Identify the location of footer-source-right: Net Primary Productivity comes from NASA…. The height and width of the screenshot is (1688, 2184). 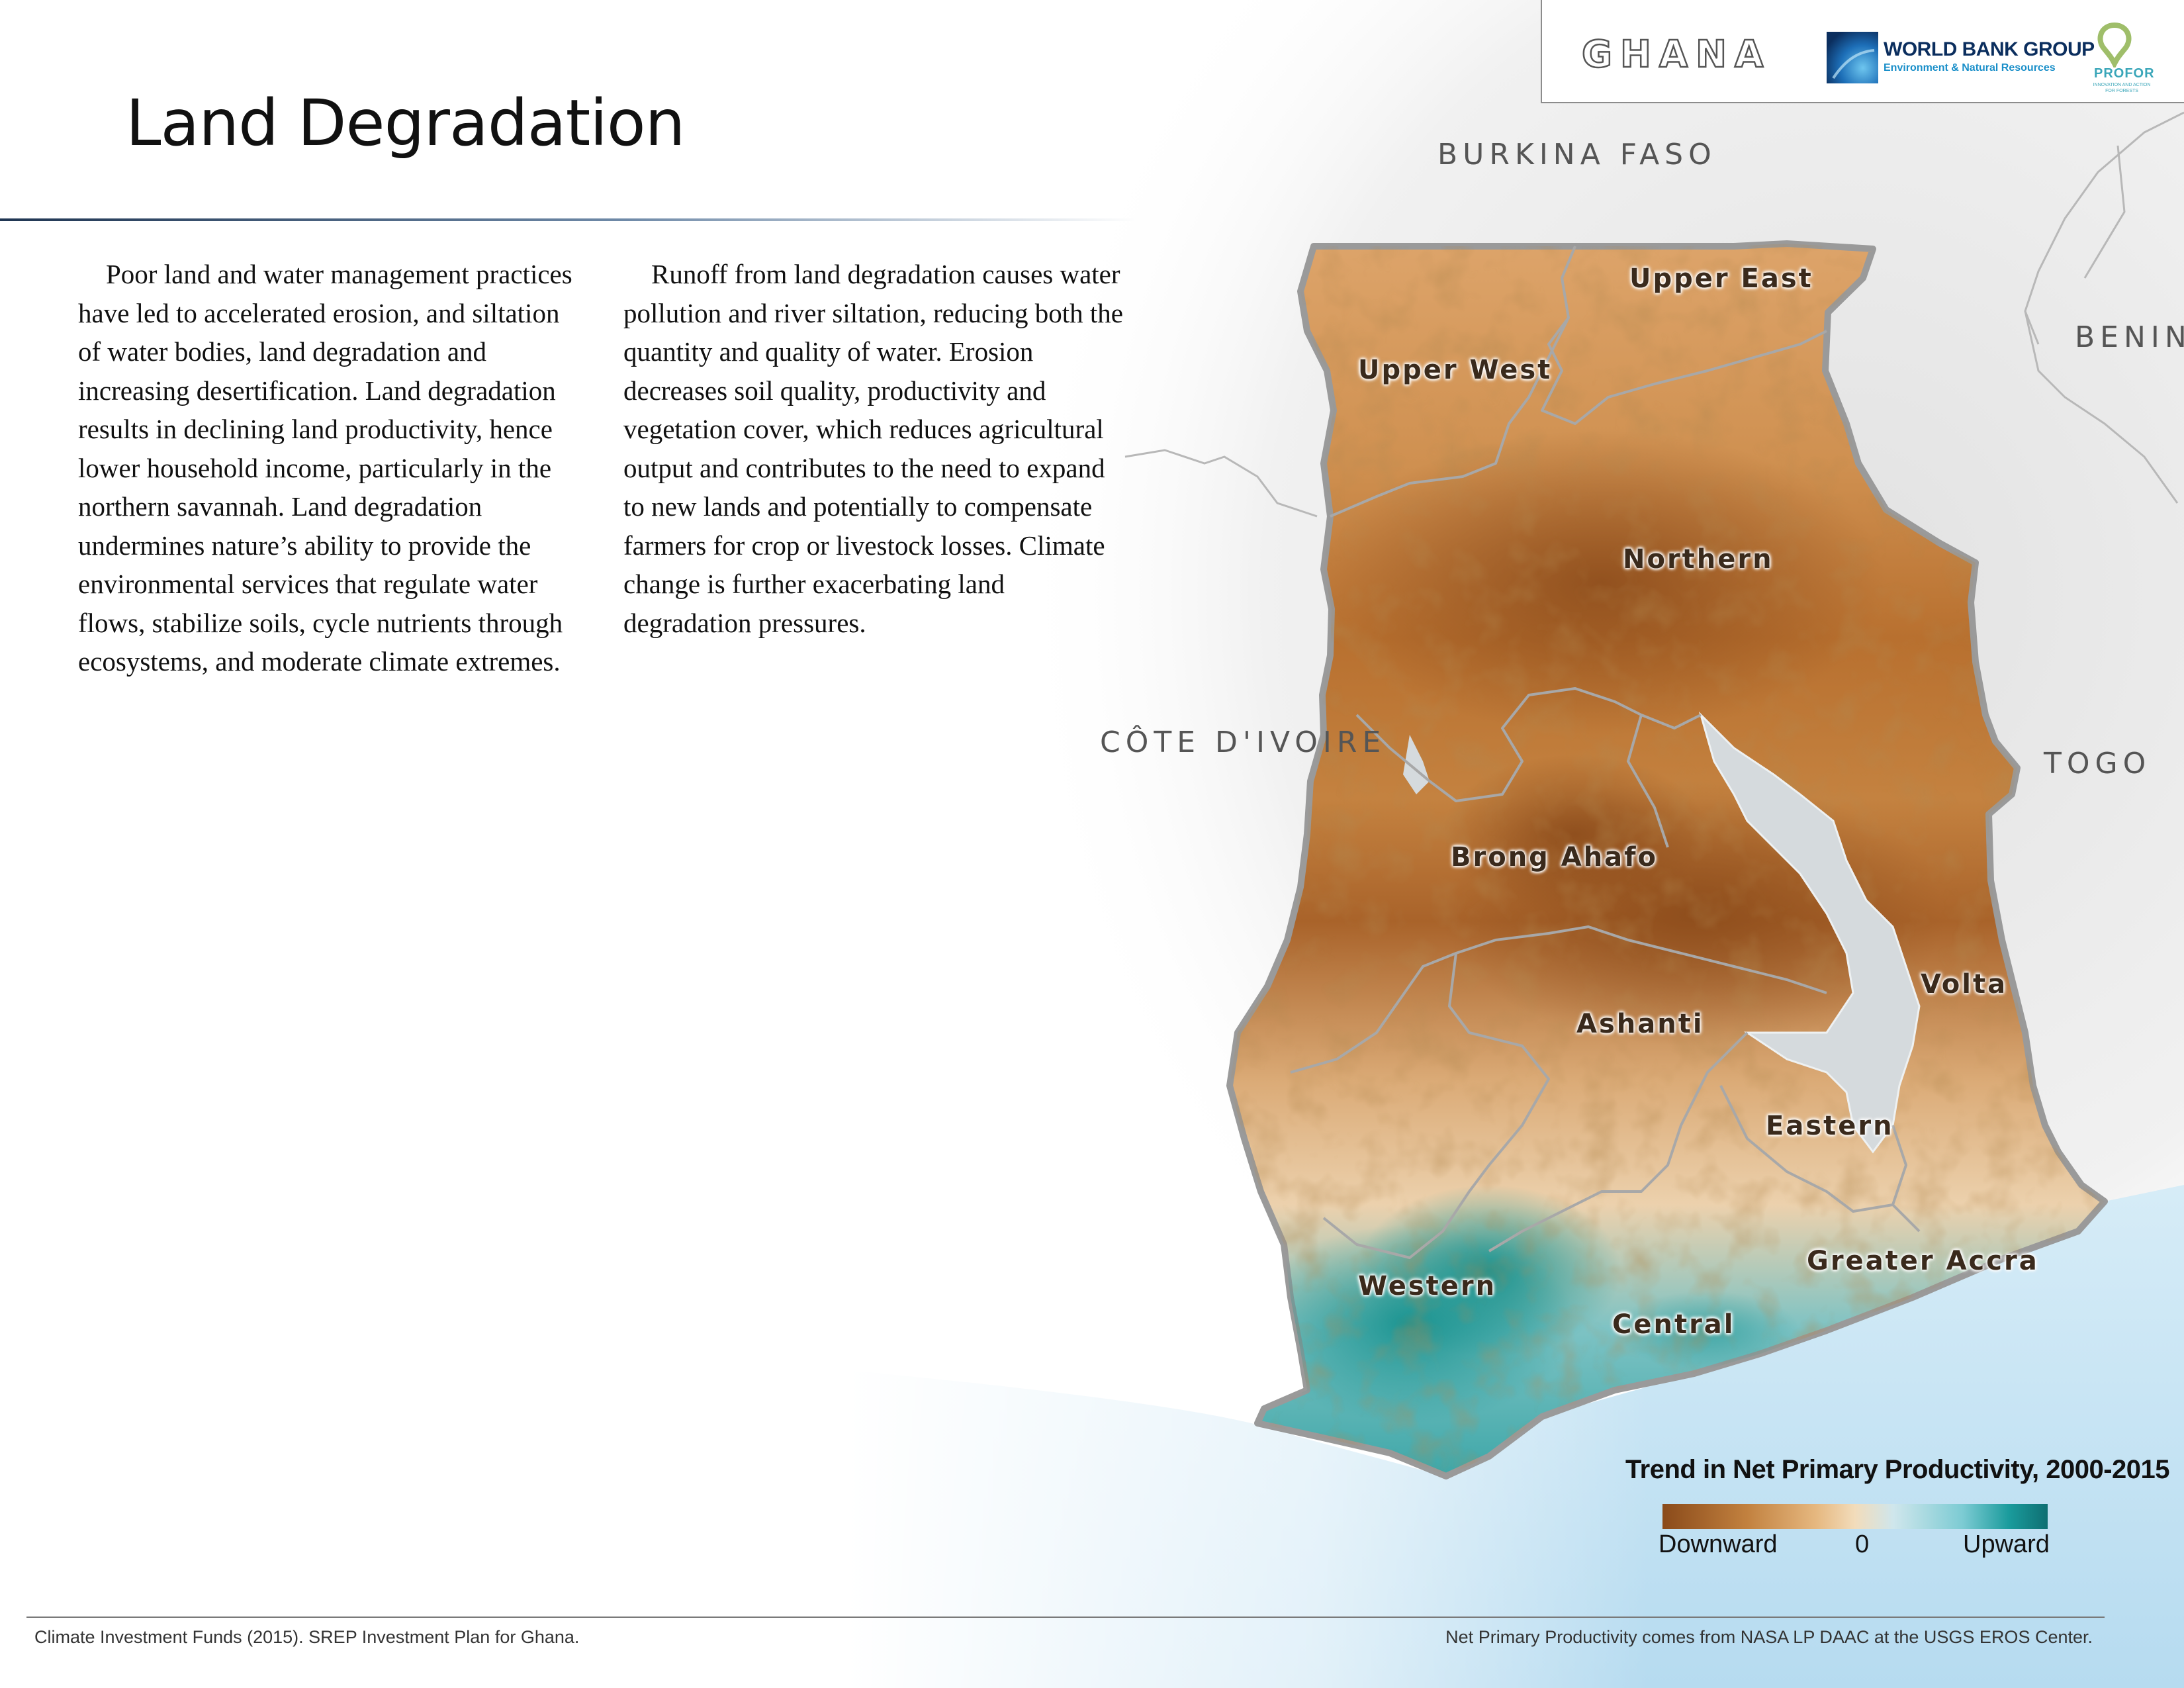
(1769, 1637).